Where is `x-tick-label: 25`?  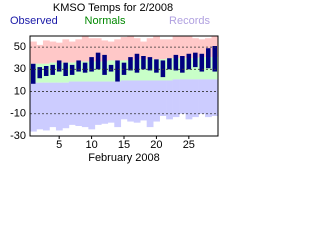
x-tick-label: 25 is located at coordinates (189, 145).